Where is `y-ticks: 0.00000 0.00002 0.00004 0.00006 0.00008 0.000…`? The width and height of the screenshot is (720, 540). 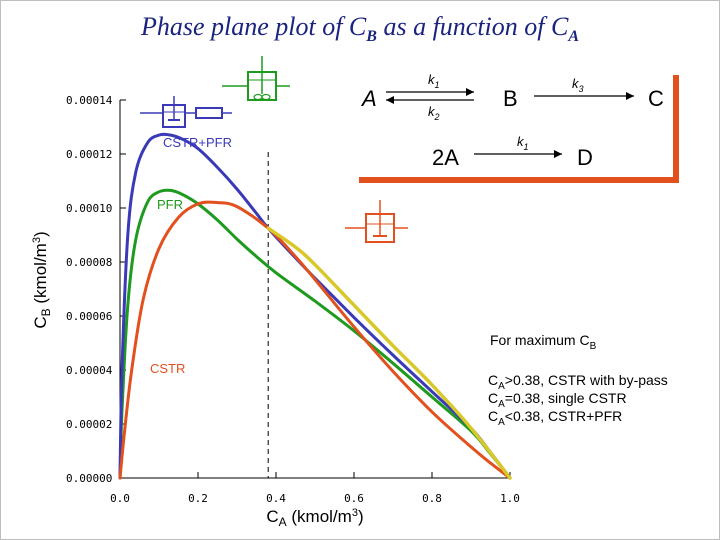
y-ticks: 0.00000 0.00002 0.00004 0.00006 0.00008 0.000… is located at coordinates (96, 289).